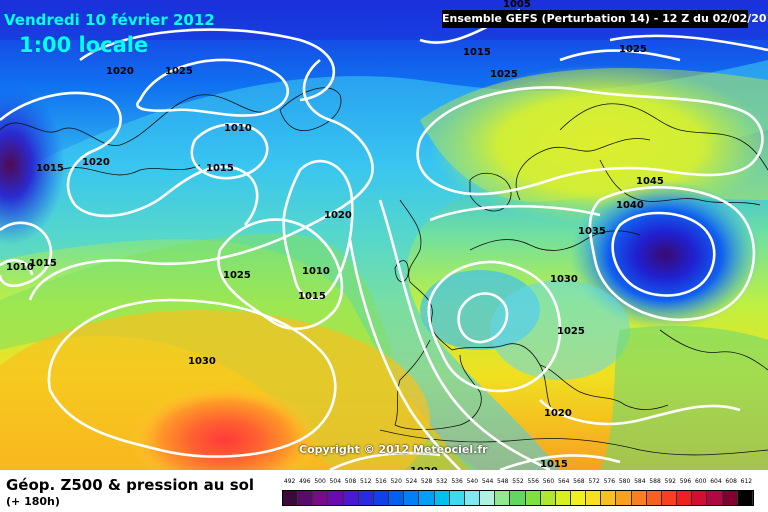 The width and height of the screenshot is (768, 512). What do you see at coordinates (594, 481) in the screenshot?
I see `legend-tick-label: 572` at bounding box center [594, 481].